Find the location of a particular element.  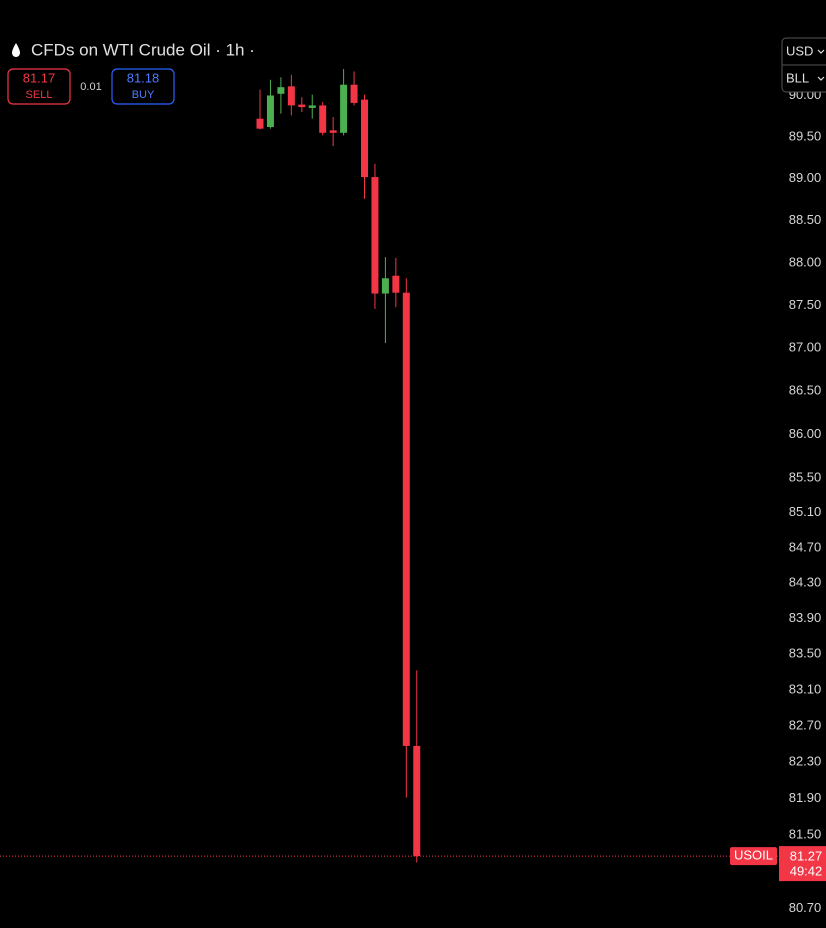

y-tick-label: 87.00 is located at coordinates (805, 347).